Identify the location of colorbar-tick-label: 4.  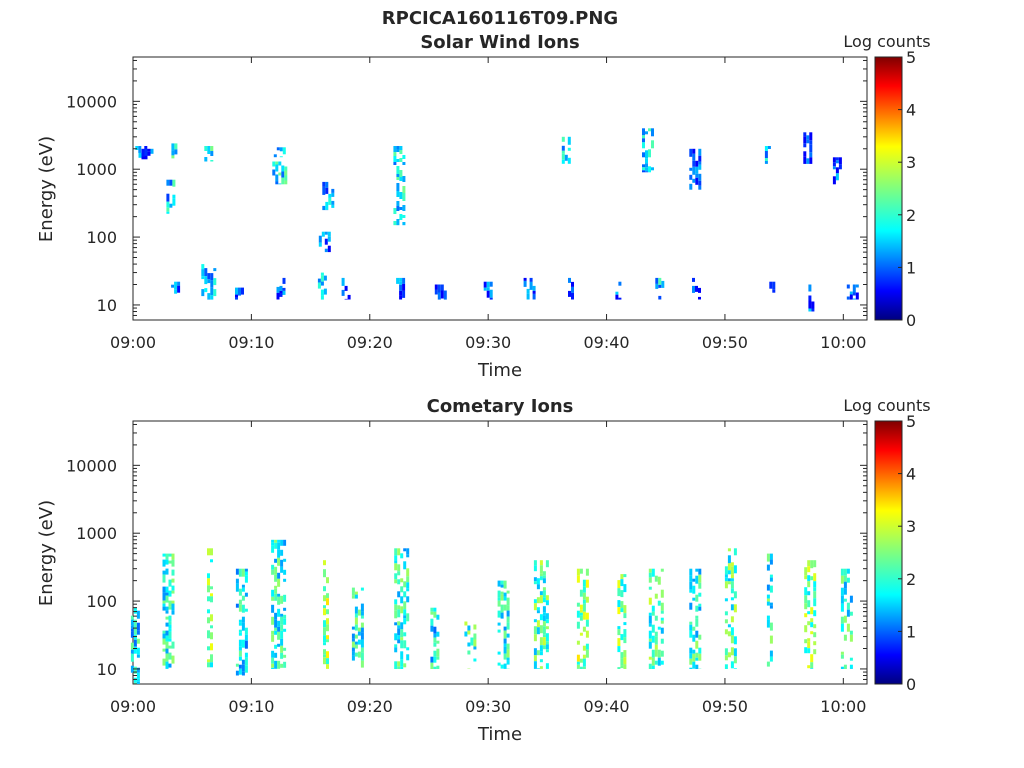
(911, 474).